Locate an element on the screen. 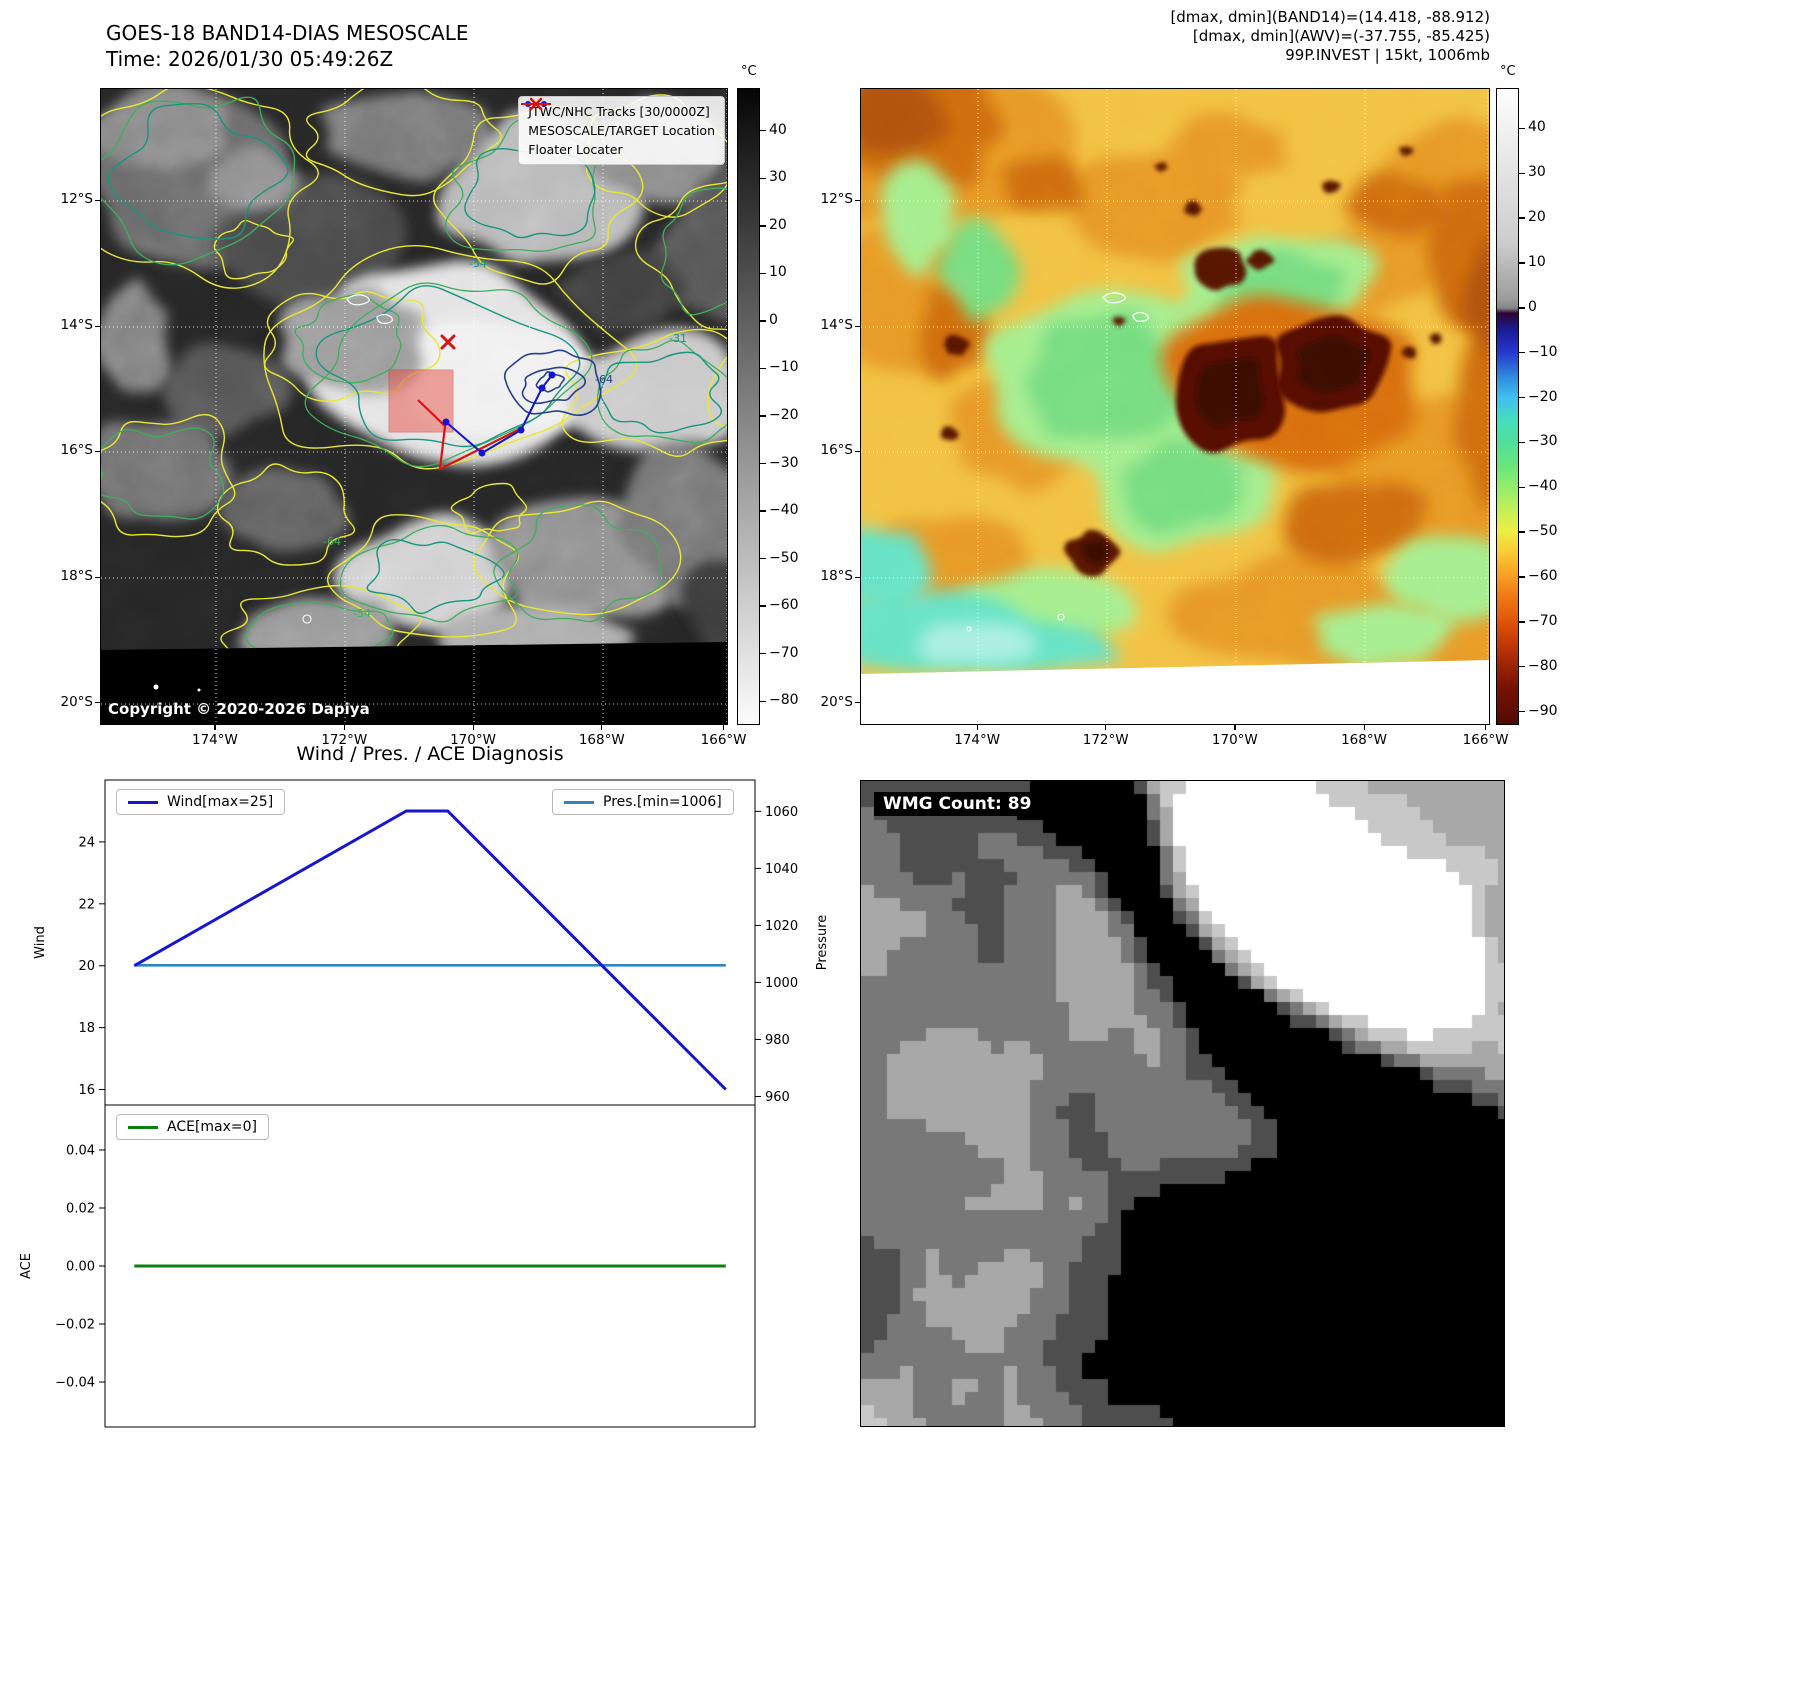  svg-text: -64 is located at coordinates (604, 379).